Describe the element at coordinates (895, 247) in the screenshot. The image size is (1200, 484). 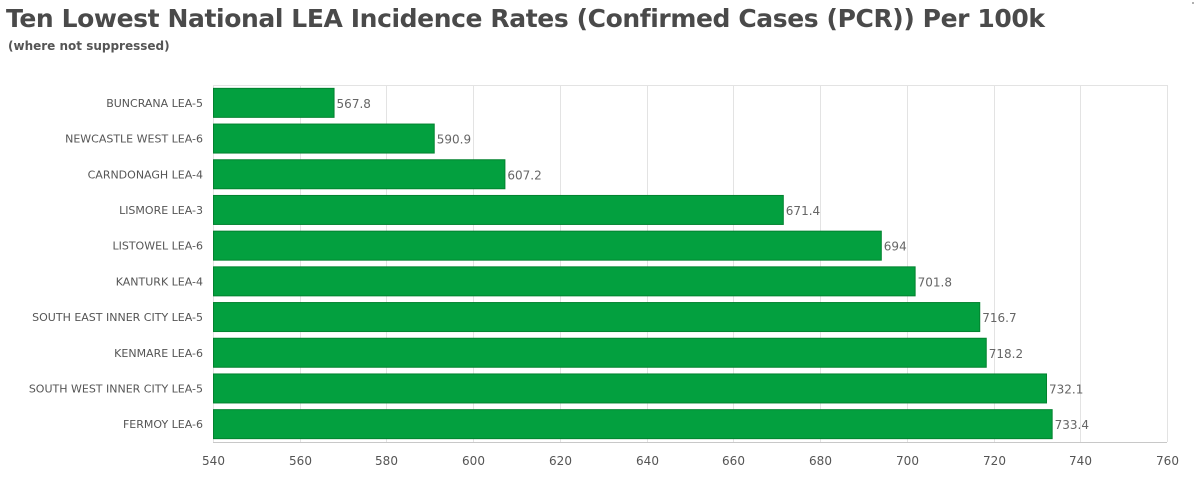
I see `value-label: 694` at that location.